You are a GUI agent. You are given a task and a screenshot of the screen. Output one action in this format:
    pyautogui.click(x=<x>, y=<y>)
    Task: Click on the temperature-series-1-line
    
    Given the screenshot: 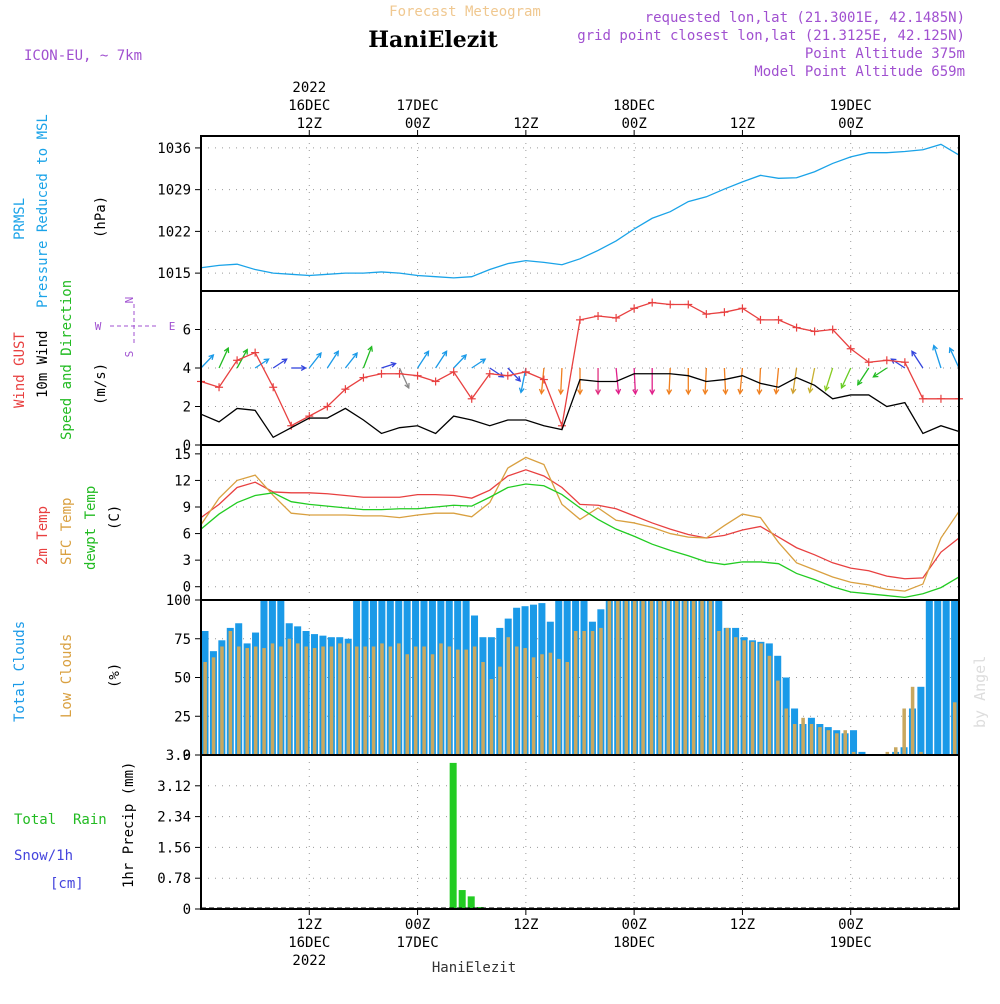 What is the action you would take?
    pyautogui.click(x=580, y=524)
    